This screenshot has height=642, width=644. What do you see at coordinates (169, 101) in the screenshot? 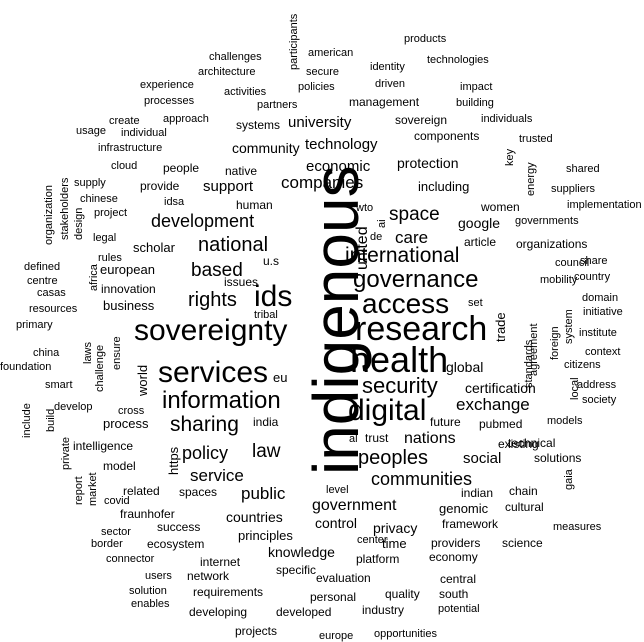
I see `word-processes: processes` at bounding box center [169, 101].